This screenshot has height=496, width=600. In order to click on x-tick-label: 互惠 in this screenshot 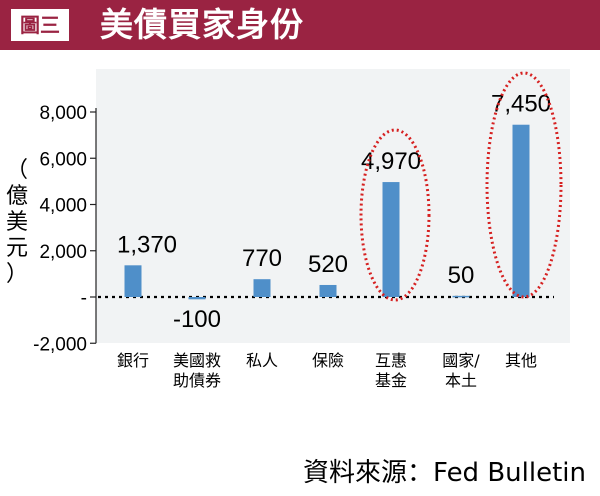, I will do `click(391, 360)`.